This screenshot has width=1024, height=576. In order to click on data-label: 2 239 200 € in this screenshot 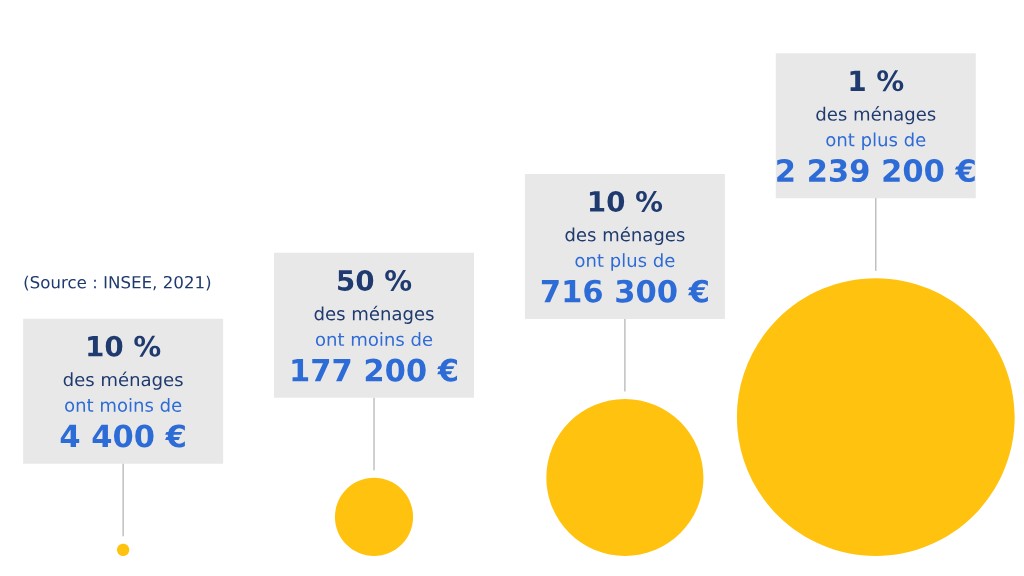, I will do `click(876, 170)`.